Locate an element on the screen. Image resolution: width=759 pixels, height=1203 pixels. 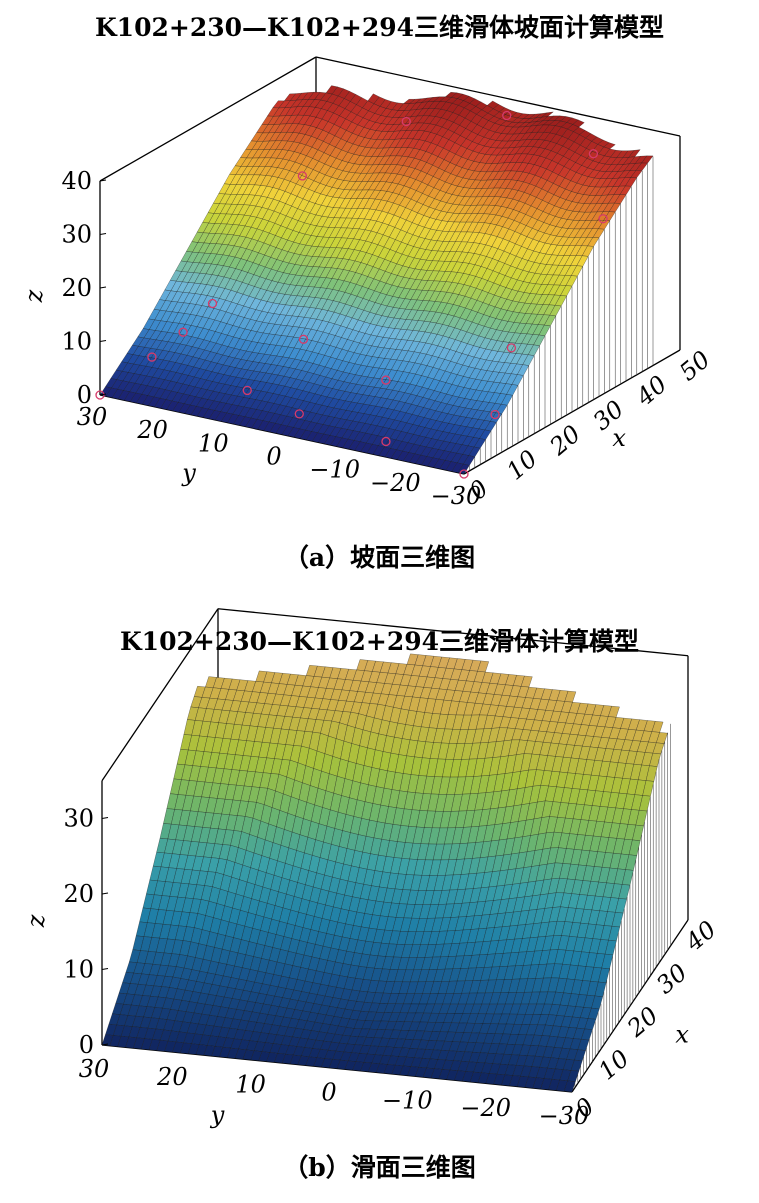
chart-caption: （b）滑面三维图 is located at coordinates (379, 1167).